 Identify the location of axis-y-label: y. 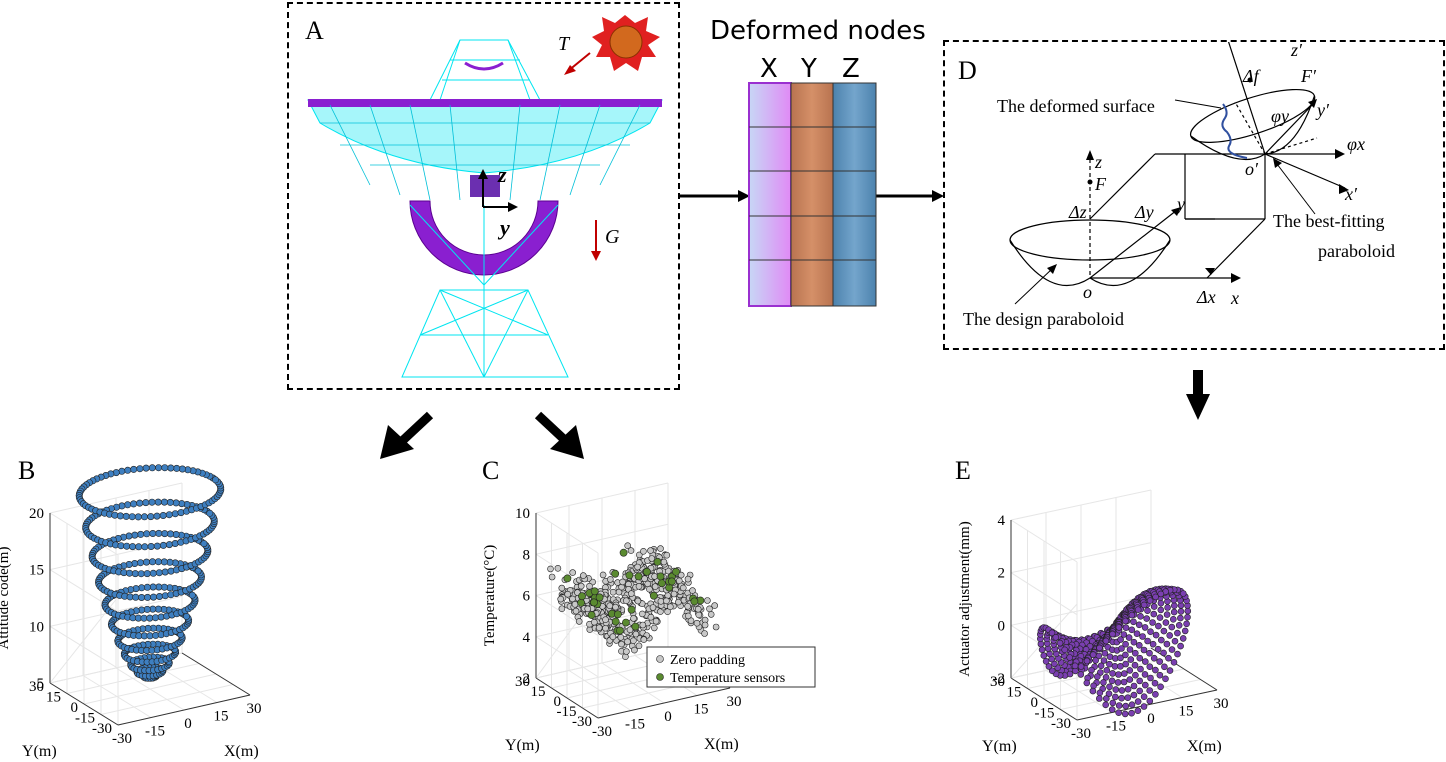
(503, 227).